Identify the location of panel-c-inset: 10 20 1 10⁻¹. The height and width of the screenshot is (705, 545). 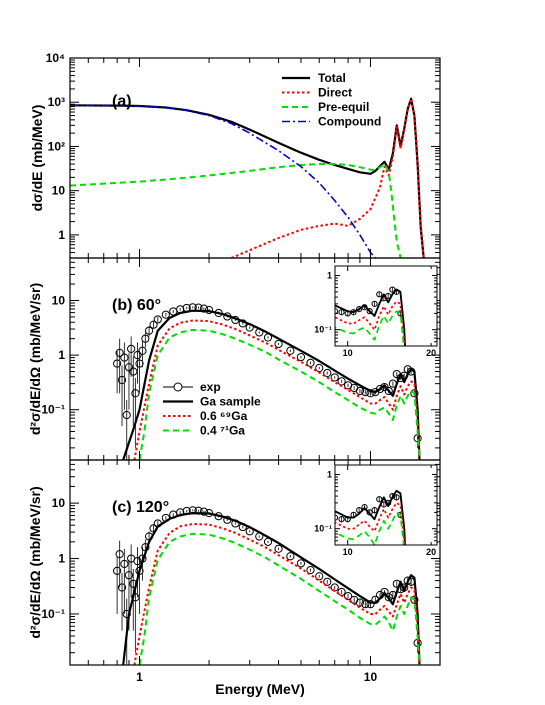
(376, 510).